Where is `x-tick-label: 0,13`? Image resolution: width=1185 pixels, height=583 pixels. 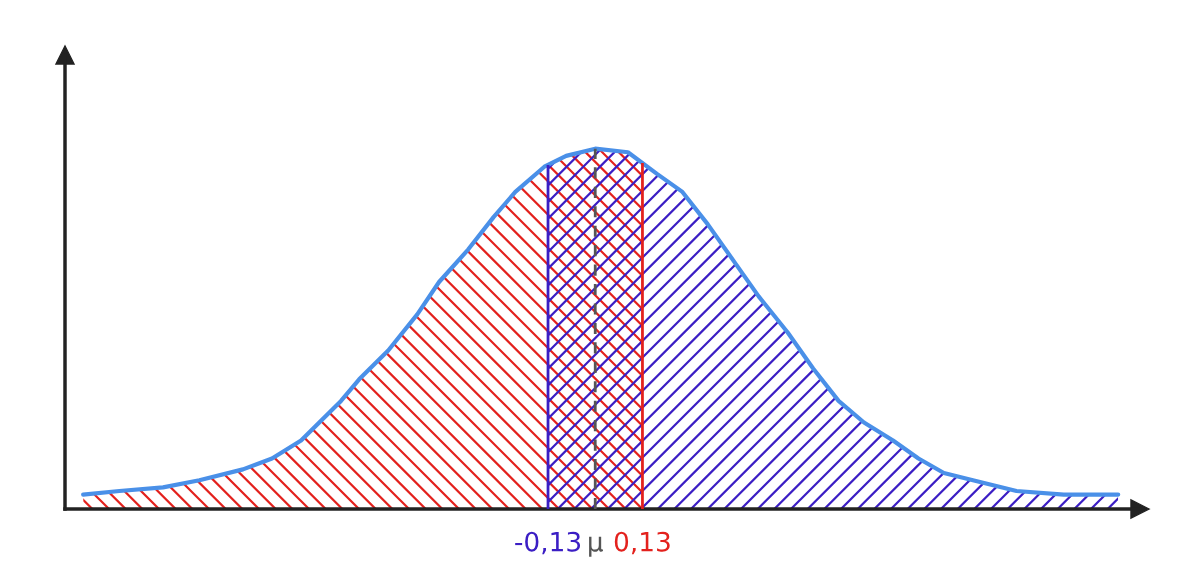 x-tick-label: 0,13 is located at coordinates (642, 543).